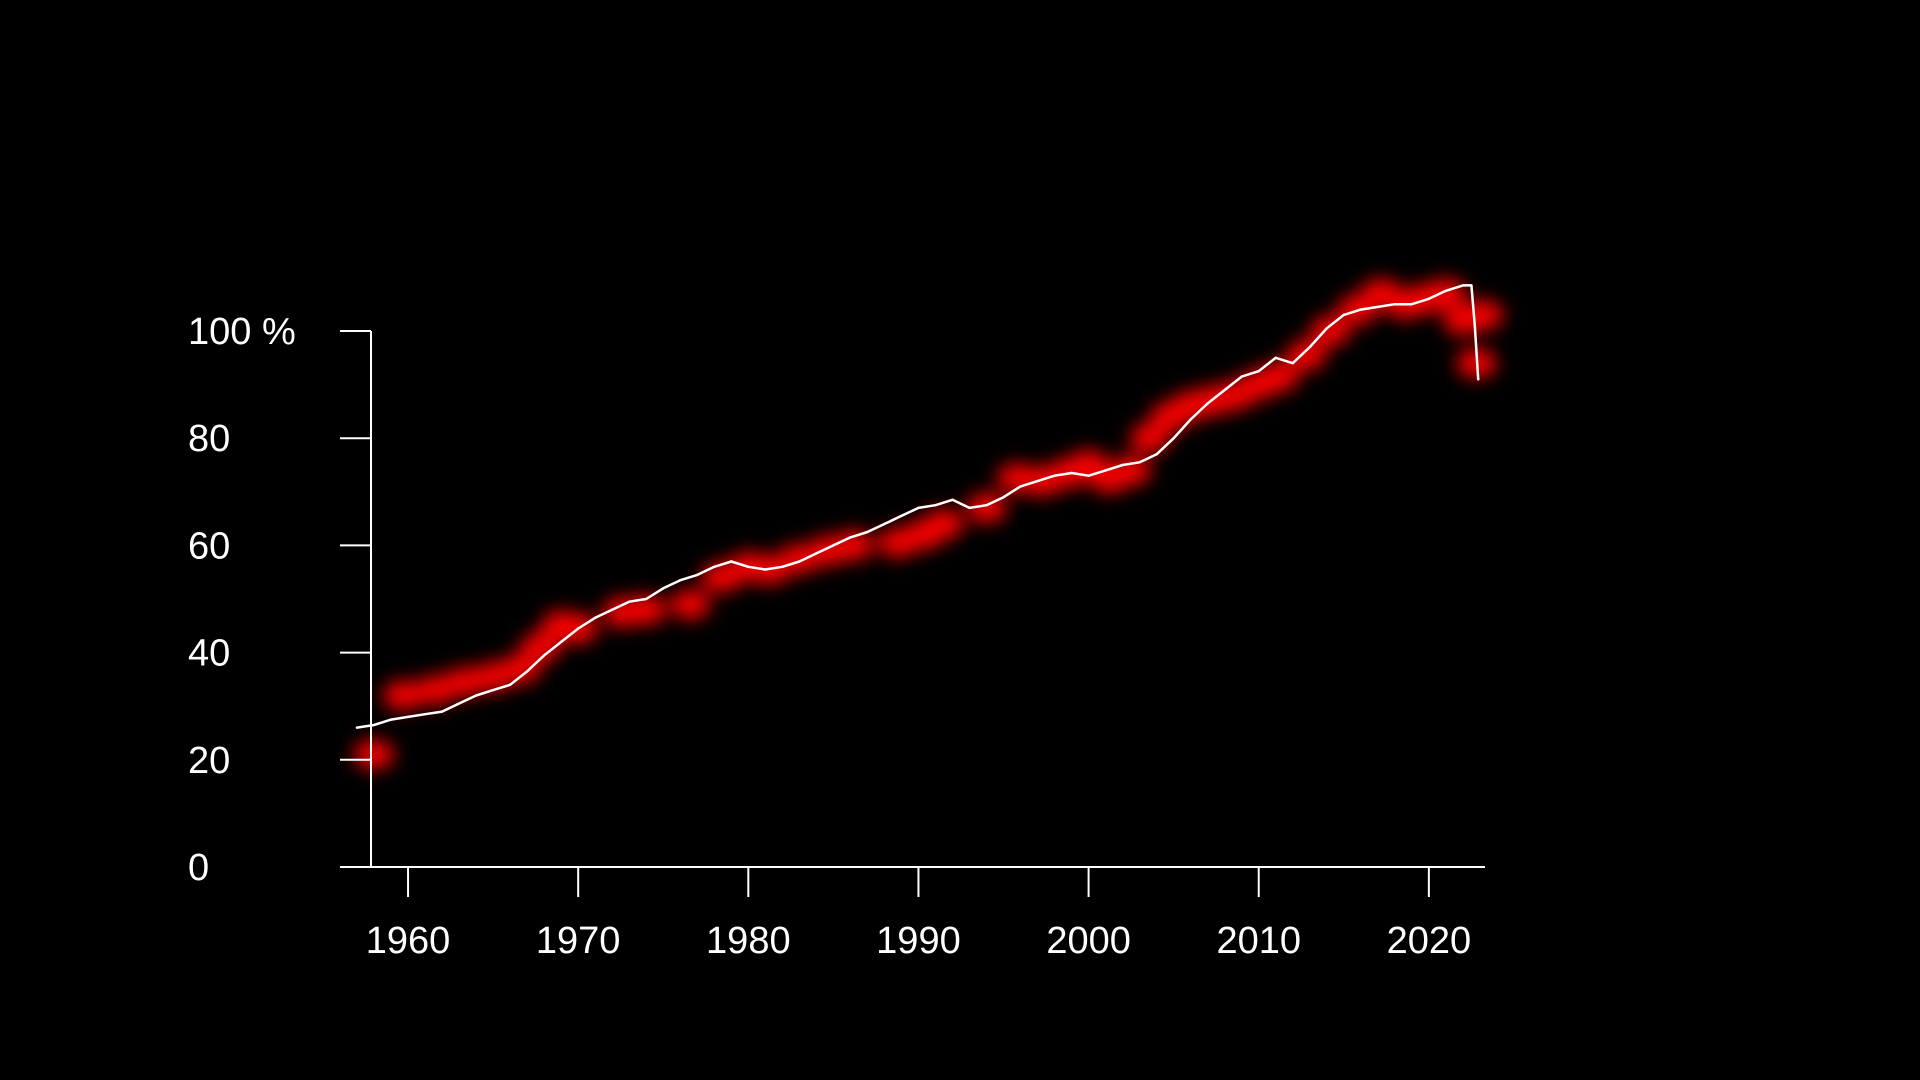  Describe the element at coordinates (1088, 941) in the screenshot. I see `x-tick-label: 2000` at that location.